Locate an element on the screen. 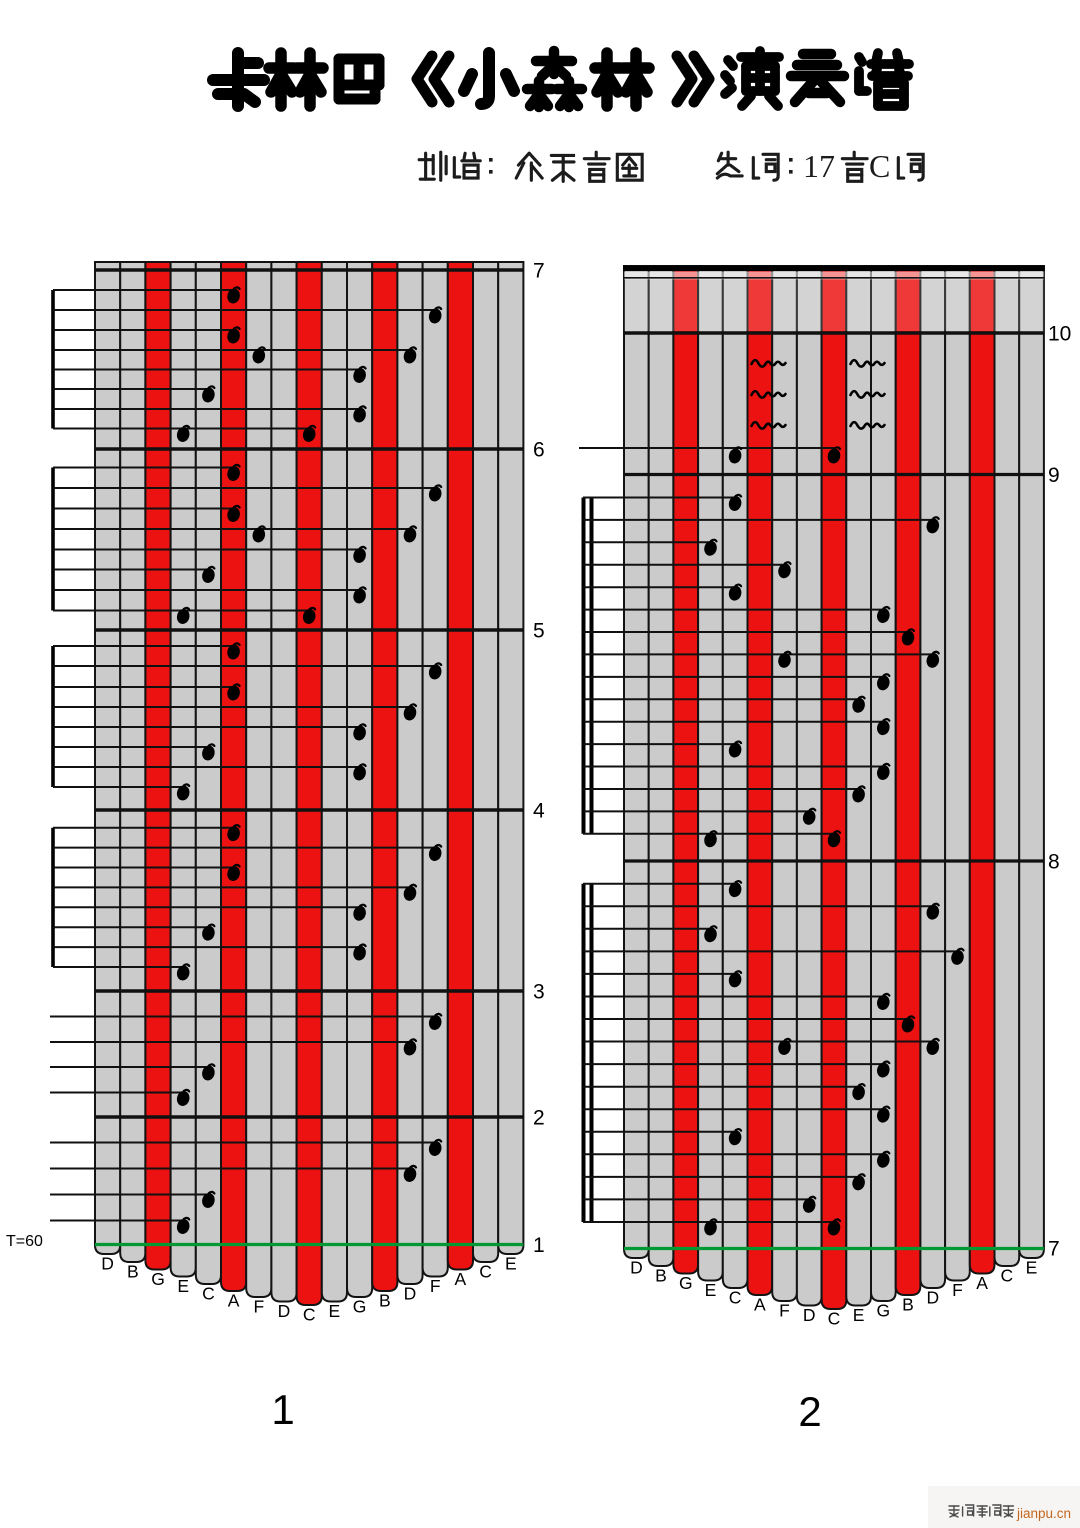 This screenshot has height=1528, width=1080. svg-text: 3 is located at coordinates (539, 992).